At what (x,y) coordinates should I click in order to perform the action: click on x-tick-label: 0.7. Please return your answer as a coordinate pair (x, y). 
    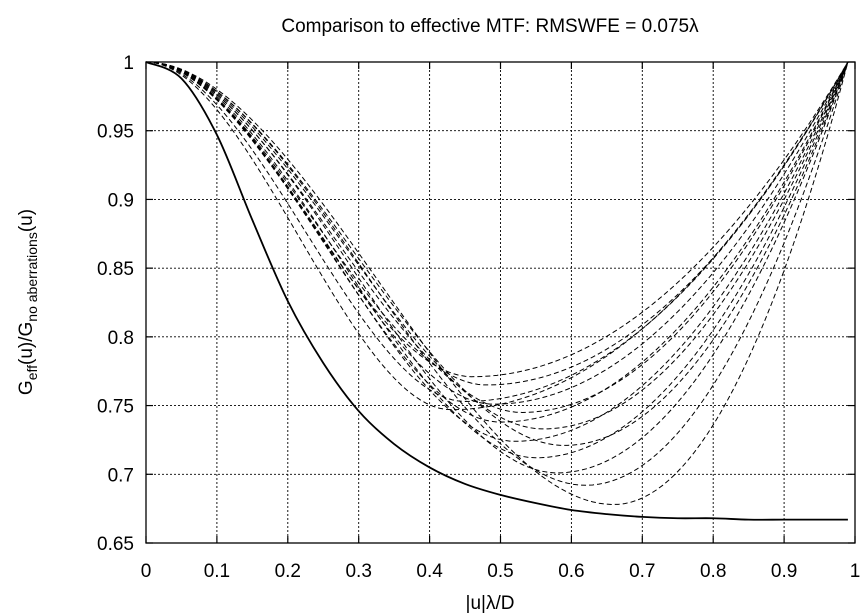
    Looking at the image, I should click on (642, 571).